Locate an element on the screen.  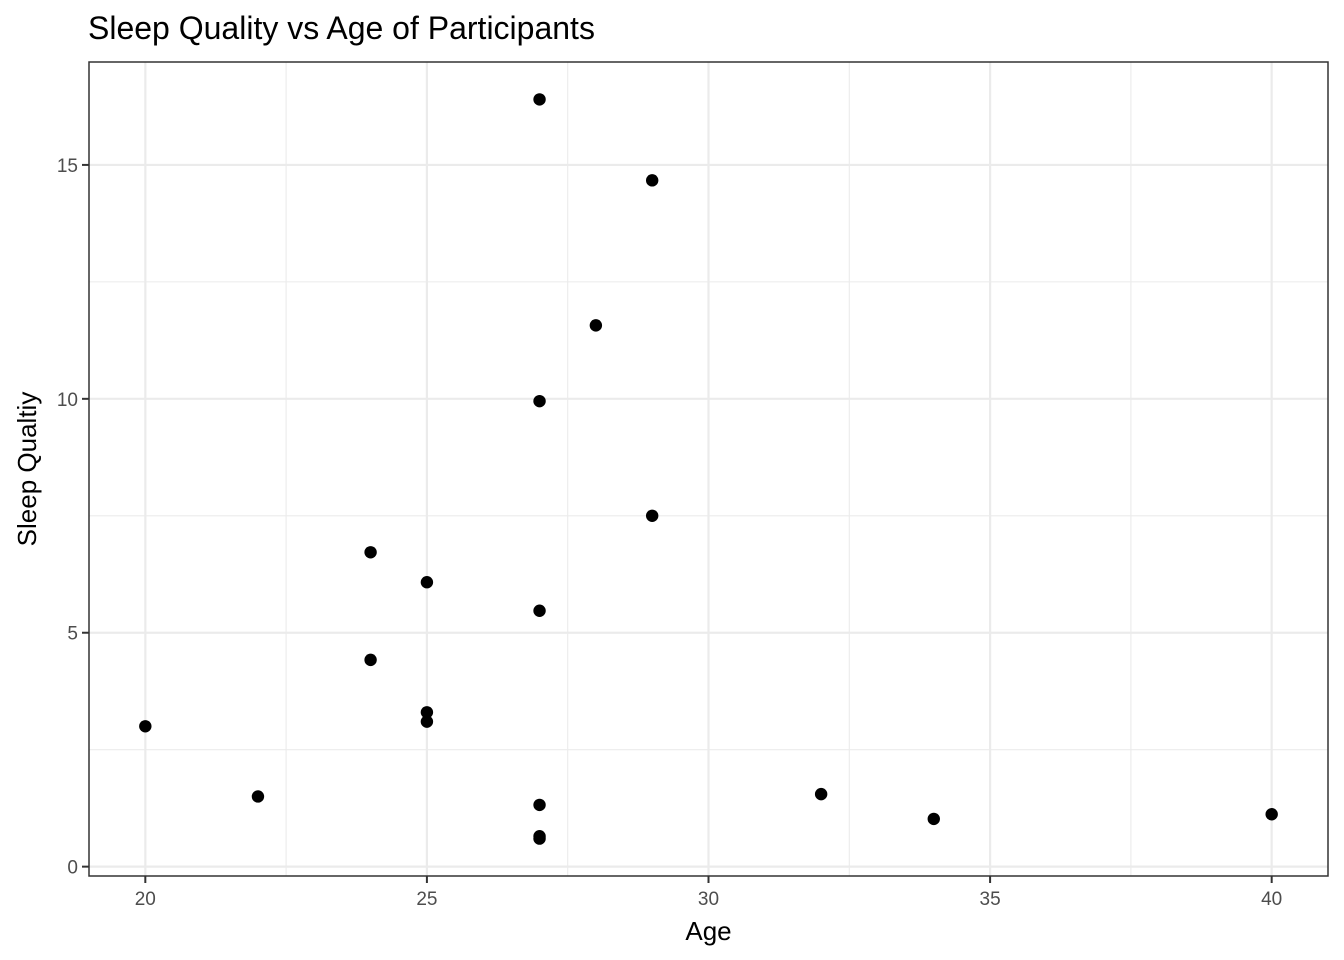
x-tick-label: 30 is located at coordinates (708, 899).